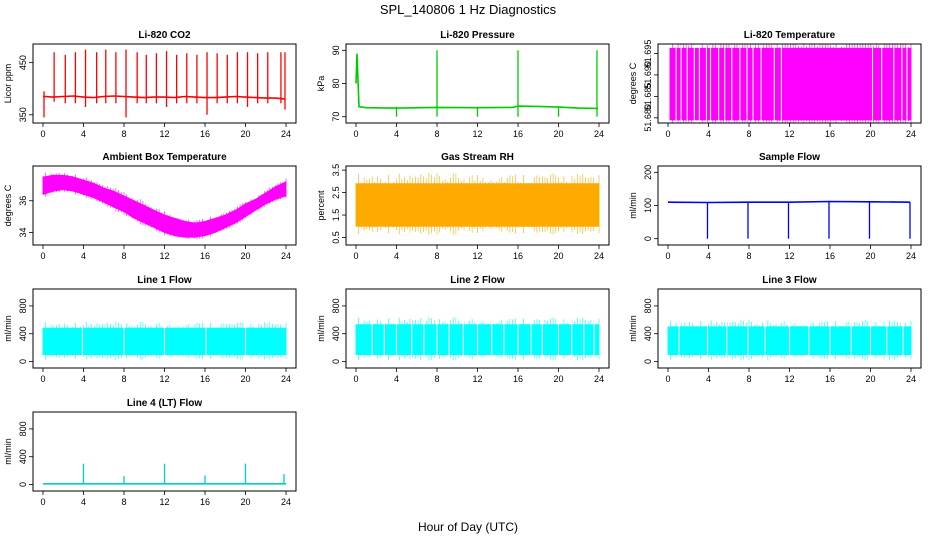 This screenshot has height=540, width=936. What do you see at coordinates (8, 205) in the screenshot?
I see `y-axis-label: degrees C` at bounding box center [8, 205].